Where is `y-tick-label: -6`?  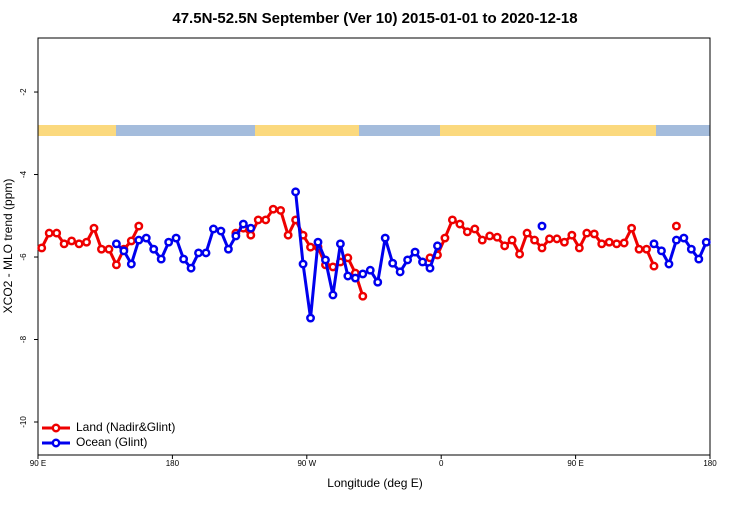
y-tick-label: -6 is located at coordinates (23, 257).